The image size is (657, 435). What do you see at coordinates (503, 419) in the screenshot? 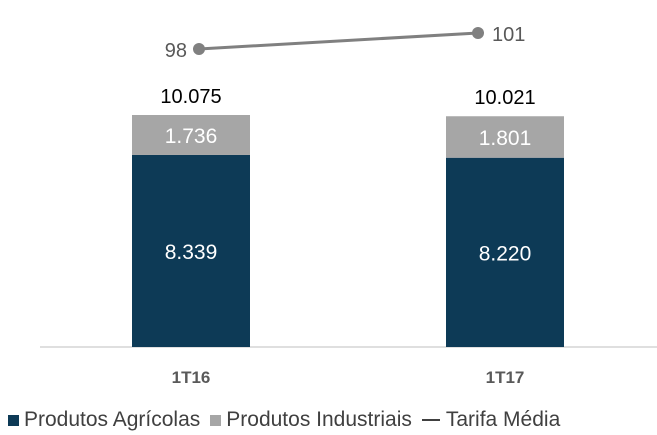
I see `legend-label-tarifa: Tarifa Média` at bounding box center [503, 419].